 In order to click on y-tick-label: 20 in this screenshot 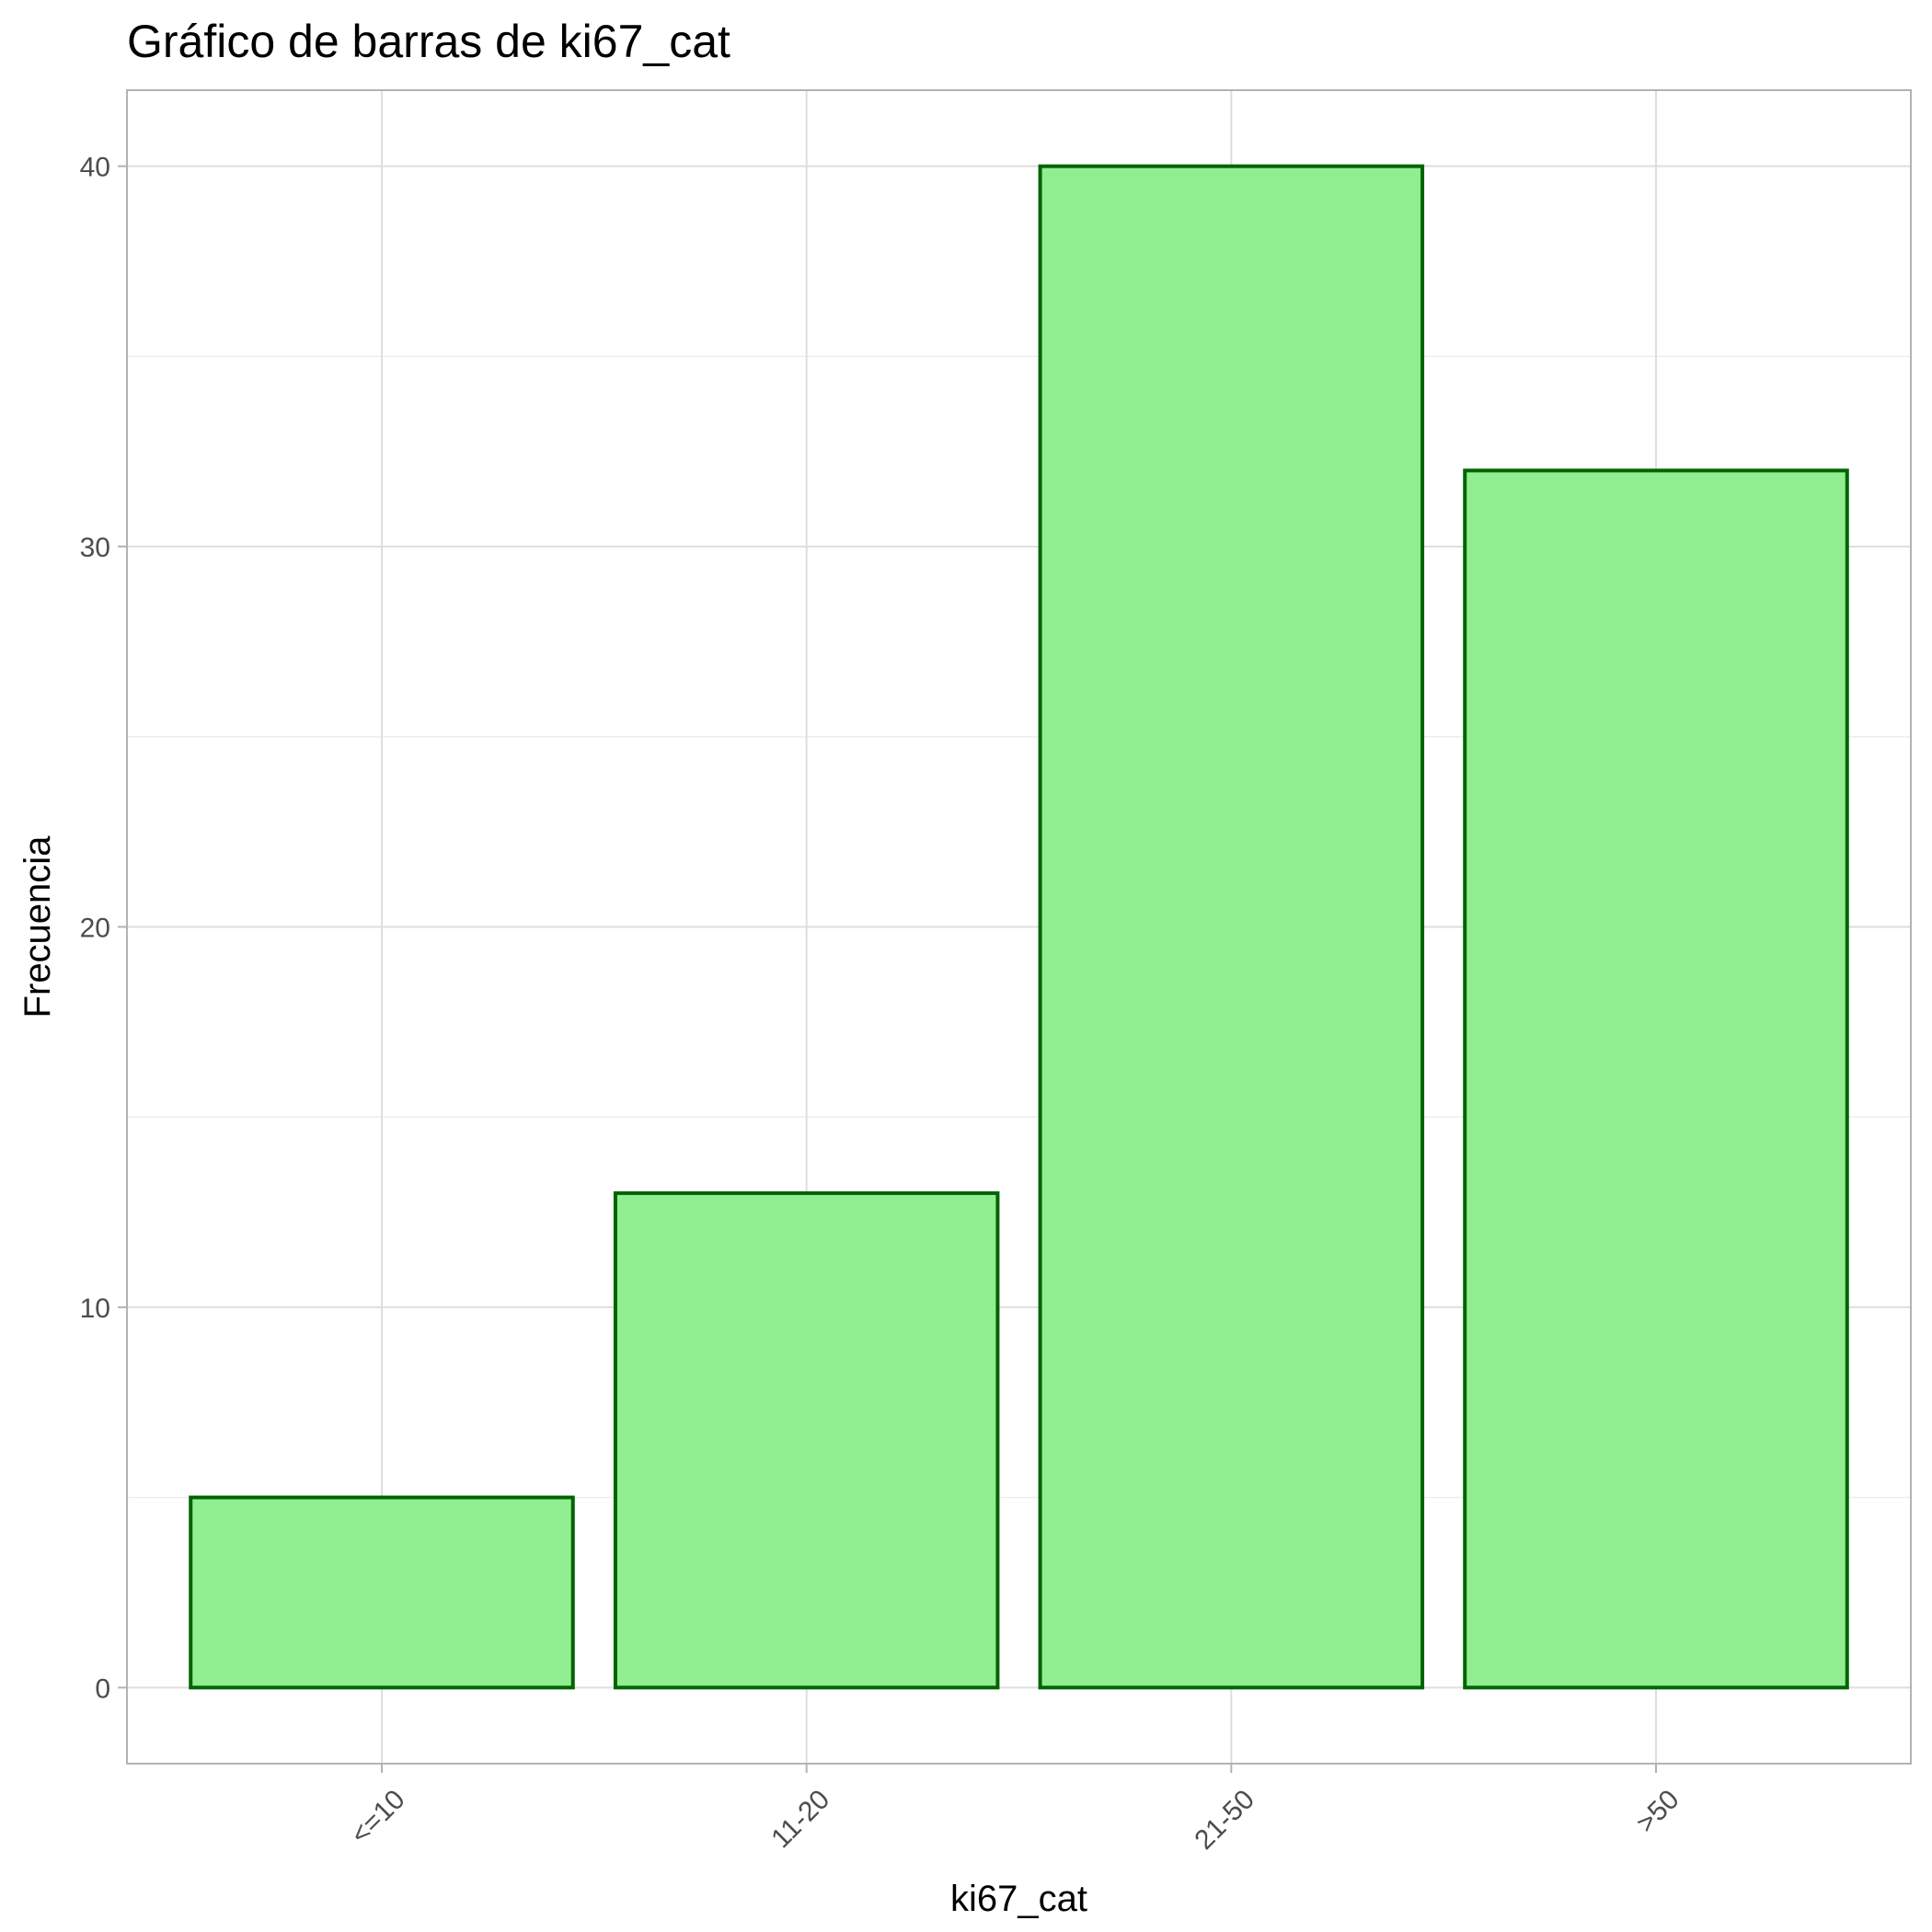, I will do `click(95, 929)`.